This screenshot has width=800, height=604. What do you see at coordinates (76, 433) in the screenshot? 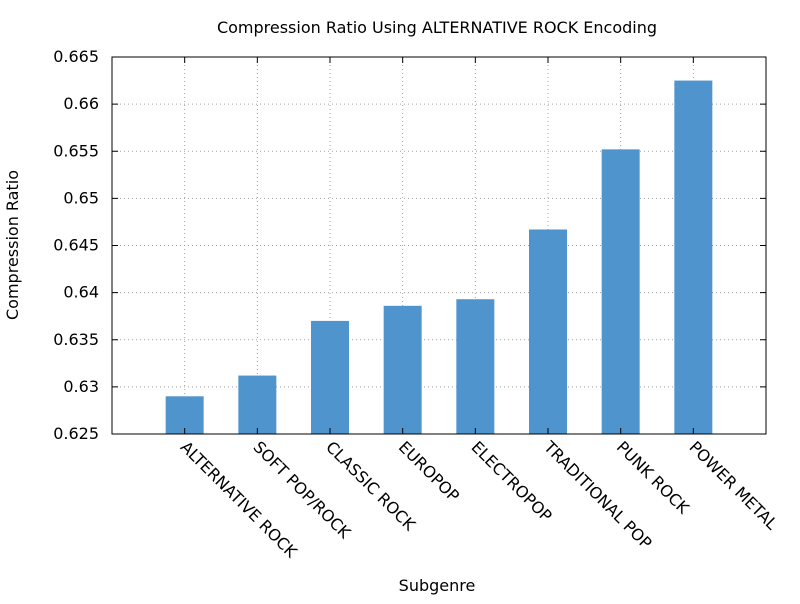
I see `y-tick-label: 0.625` at bounding box center [76, 433].